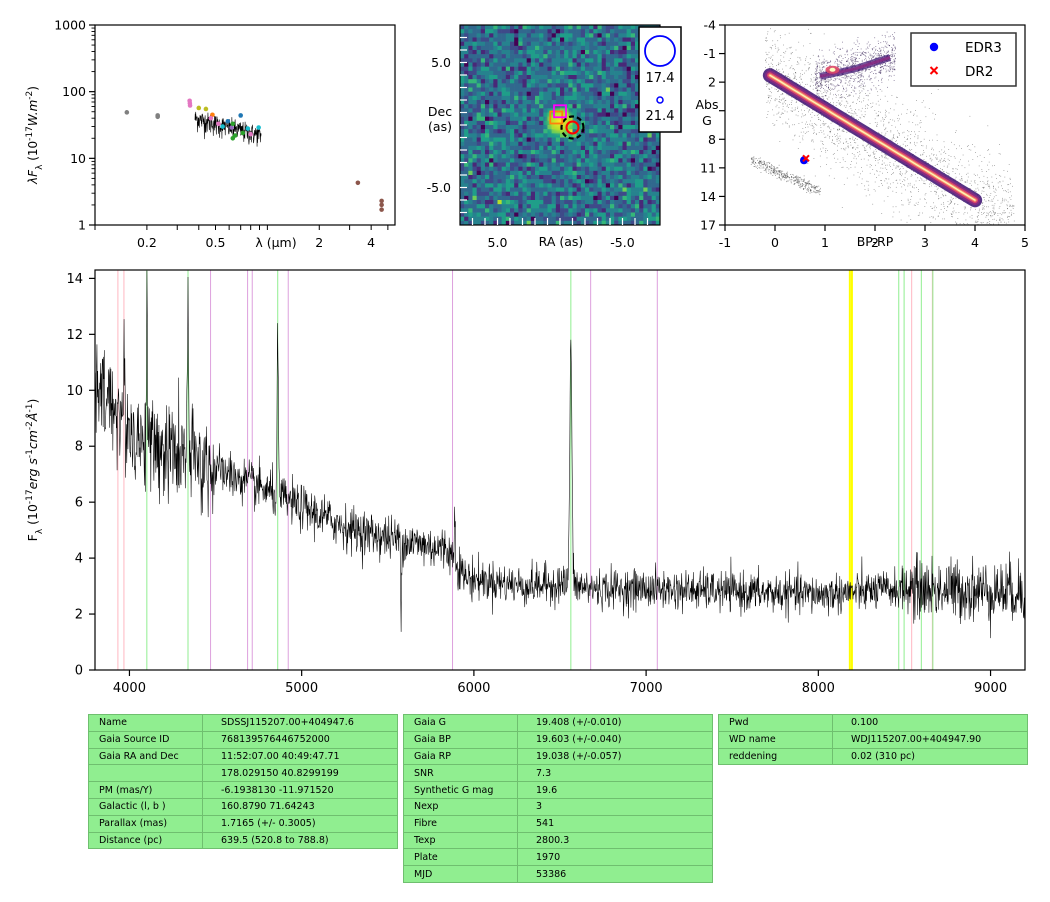 This screenshot has height=902, width=1050. I want to click on info-table-key: Pwd, so click(775, 723).